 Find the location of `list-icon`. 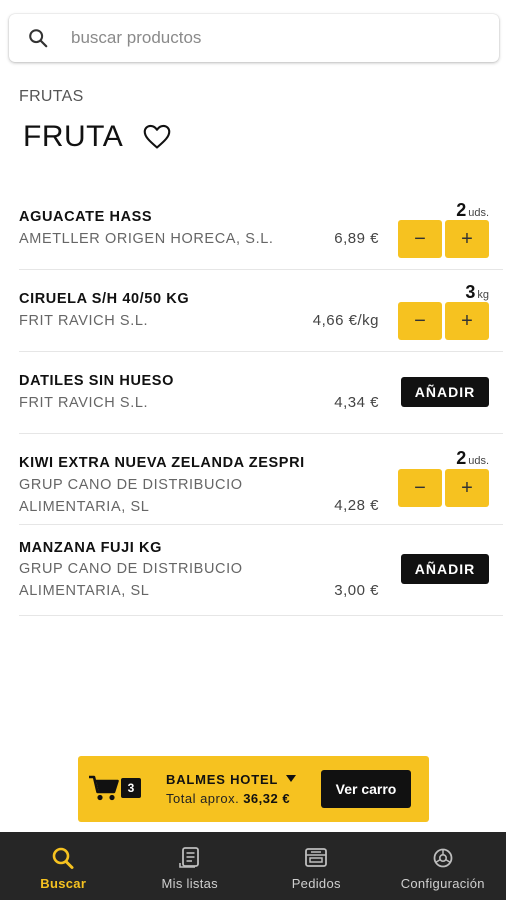

list-icon is located at coordinates (188, 857).